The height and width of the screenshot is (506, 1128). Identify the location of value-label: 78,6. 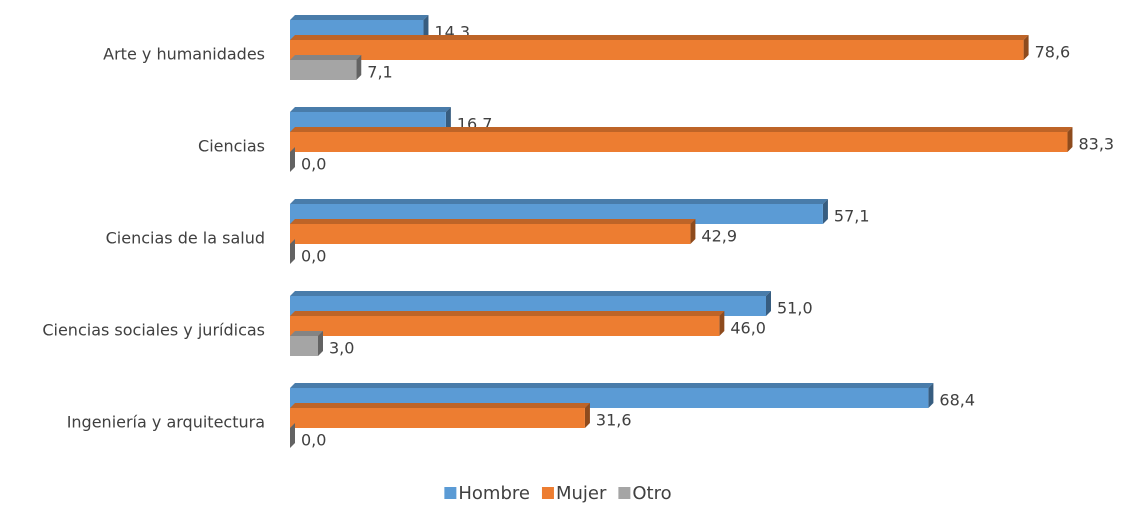
(1053, 52).